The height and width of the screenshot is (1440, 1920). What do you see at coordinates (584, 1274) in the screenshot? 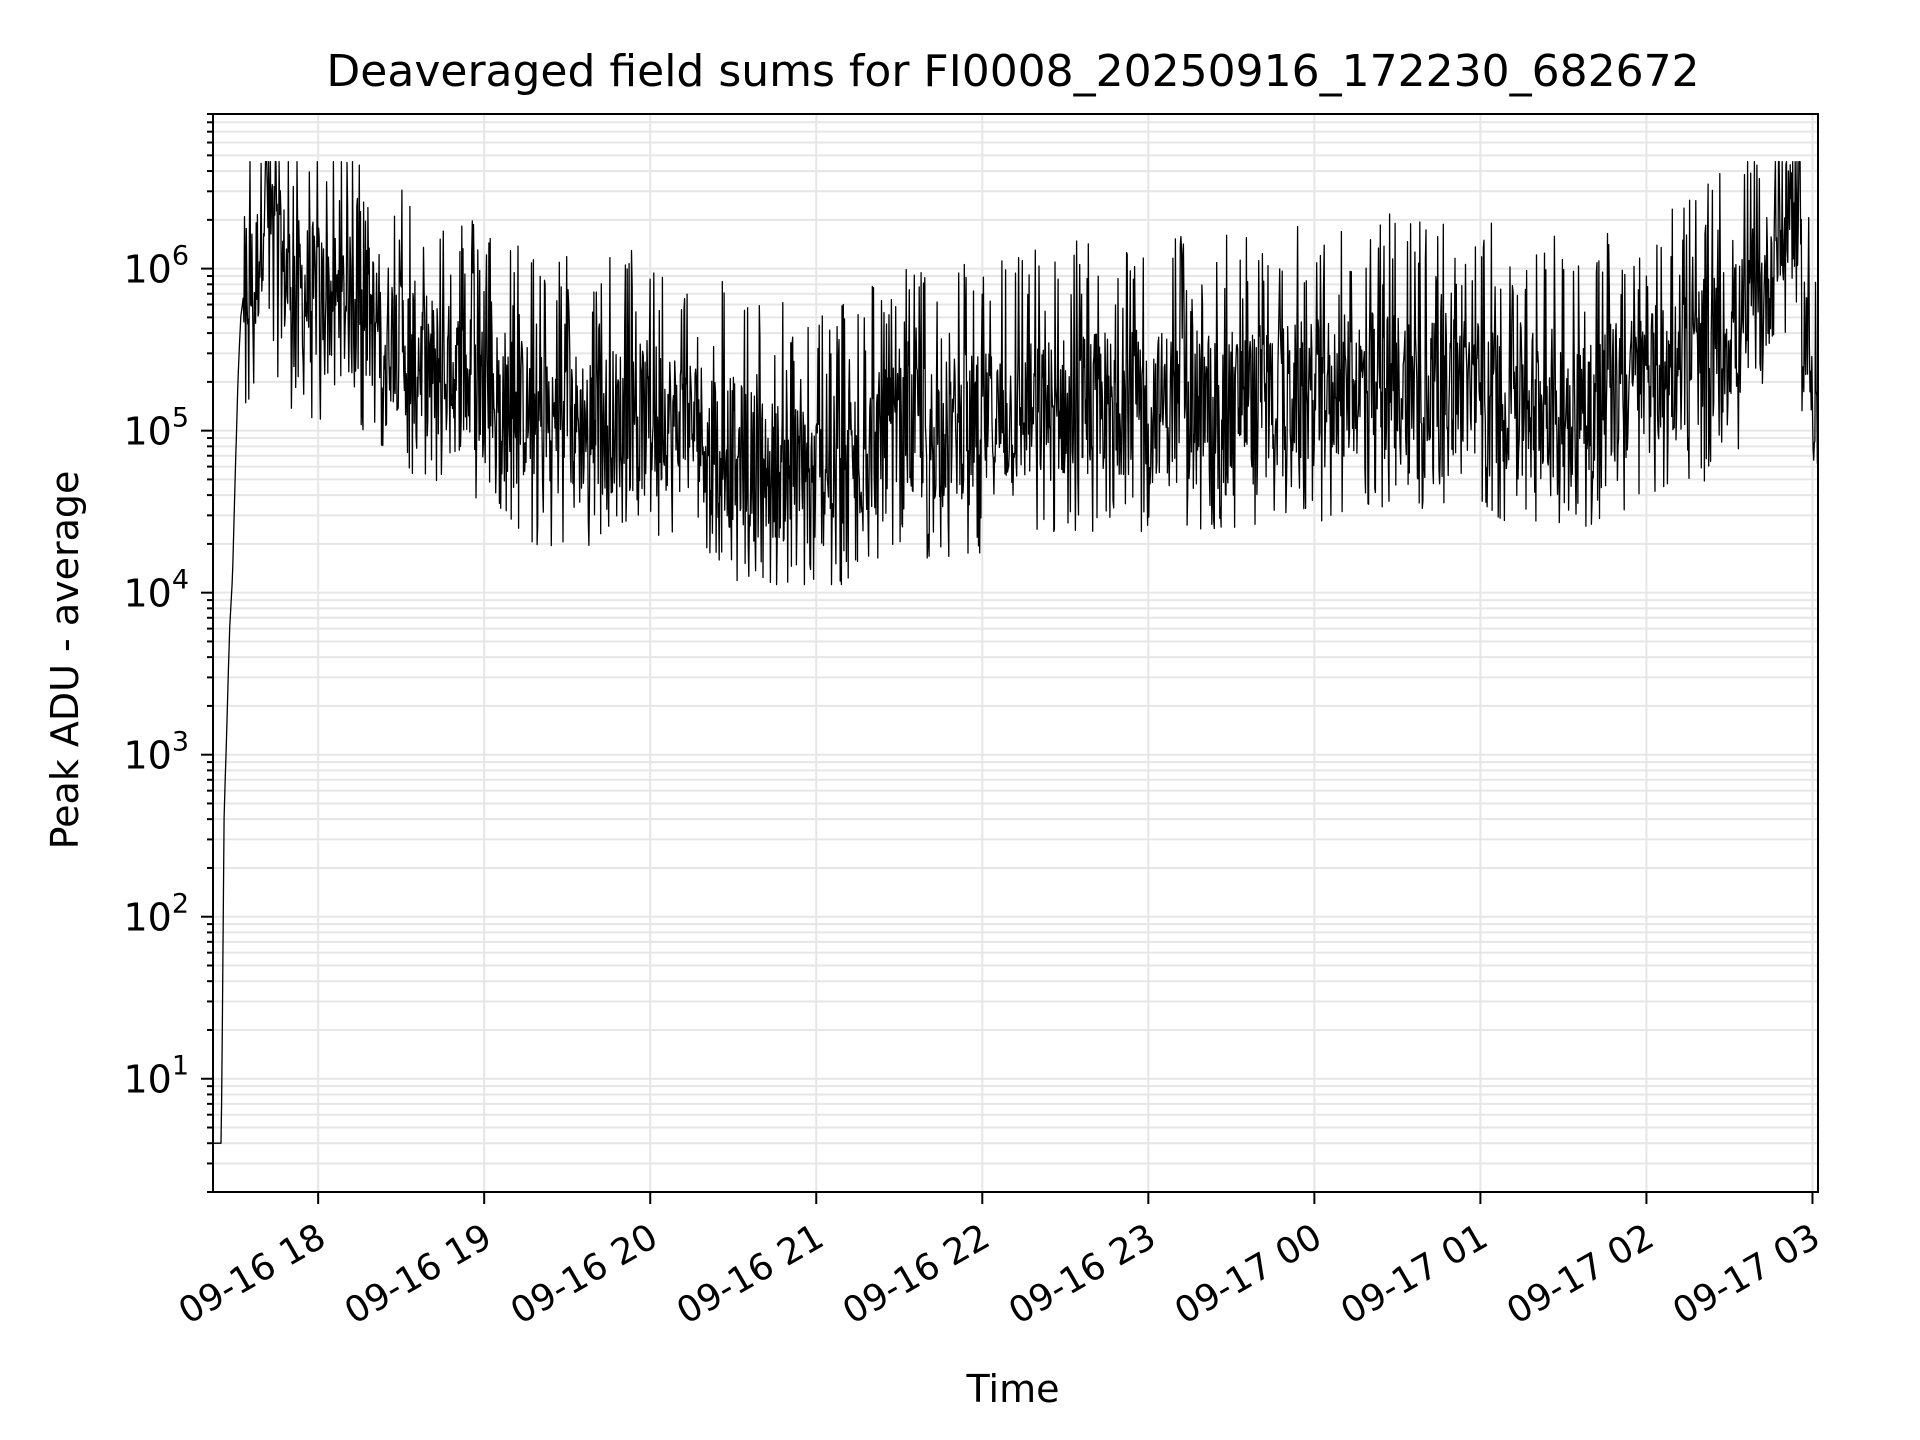
I see `x-tick-label: 09-16 20` at bounding box center [584, 1274].